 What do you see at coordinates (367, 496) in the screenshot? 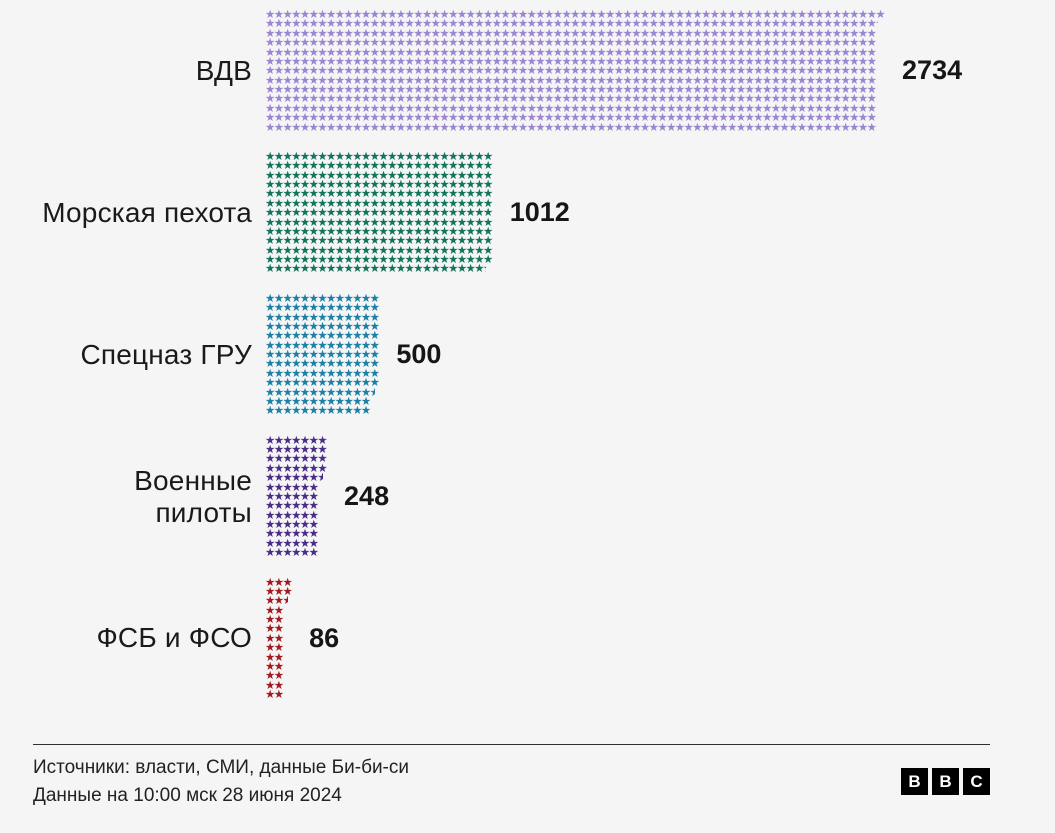
I see `row-value: 248` at bounding box center [367, 496].